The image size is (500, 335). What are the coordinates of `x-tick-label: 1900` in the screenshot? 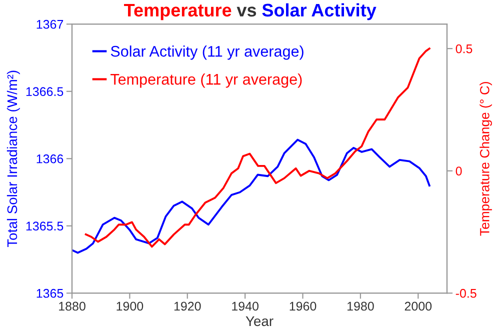 It's located at (130, 306).